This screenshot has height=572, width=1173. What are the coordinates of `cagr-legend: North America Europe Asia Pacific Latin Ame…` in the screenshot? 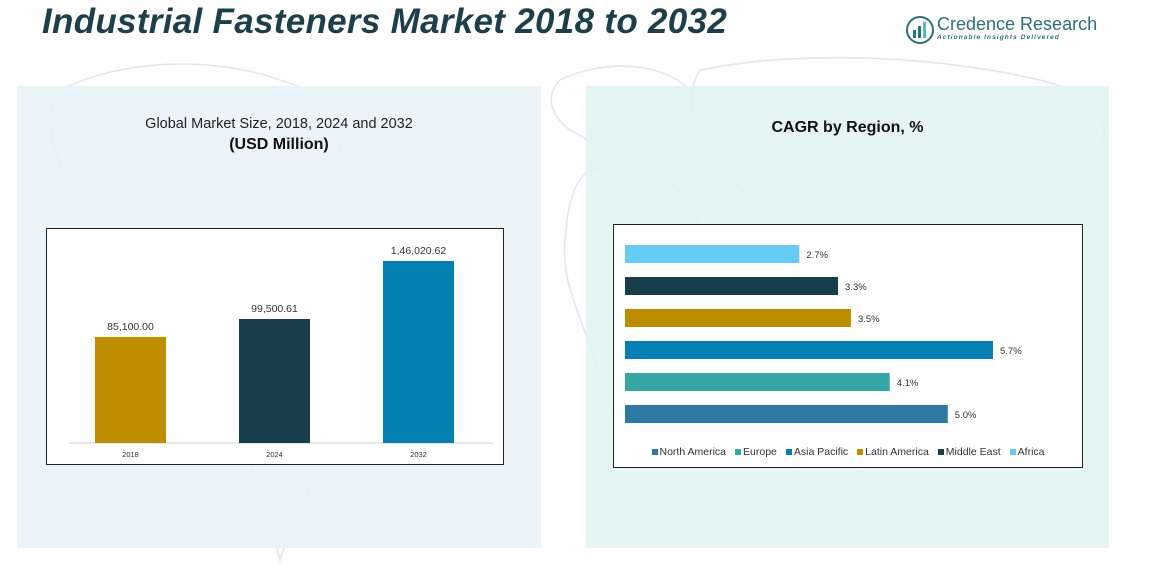 It's located at (848, 452).